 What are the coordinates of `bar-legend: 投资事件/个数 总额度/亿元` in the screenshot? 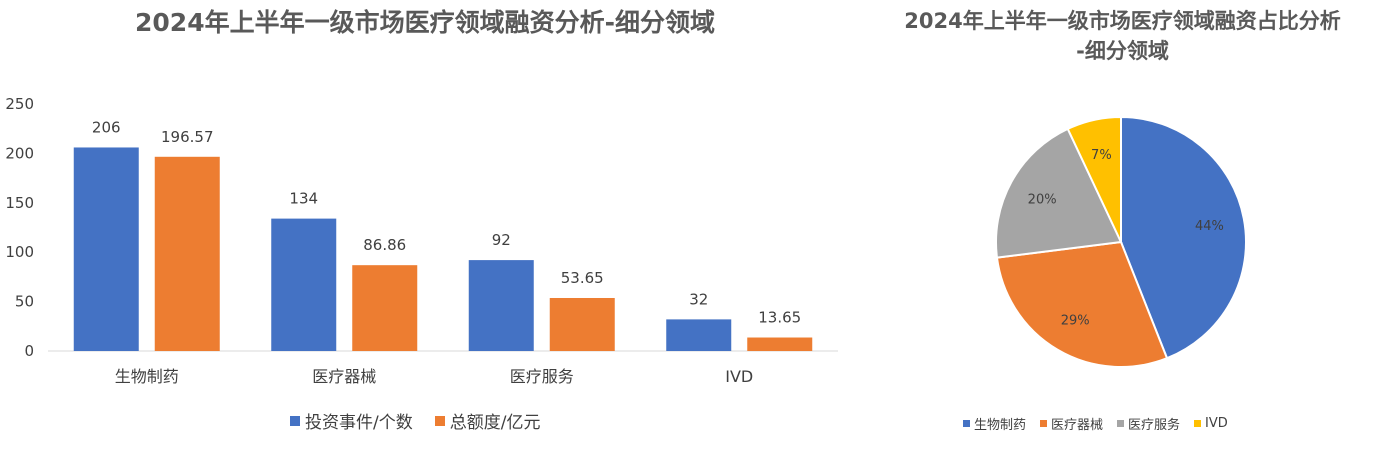 It's located at (426, 420).